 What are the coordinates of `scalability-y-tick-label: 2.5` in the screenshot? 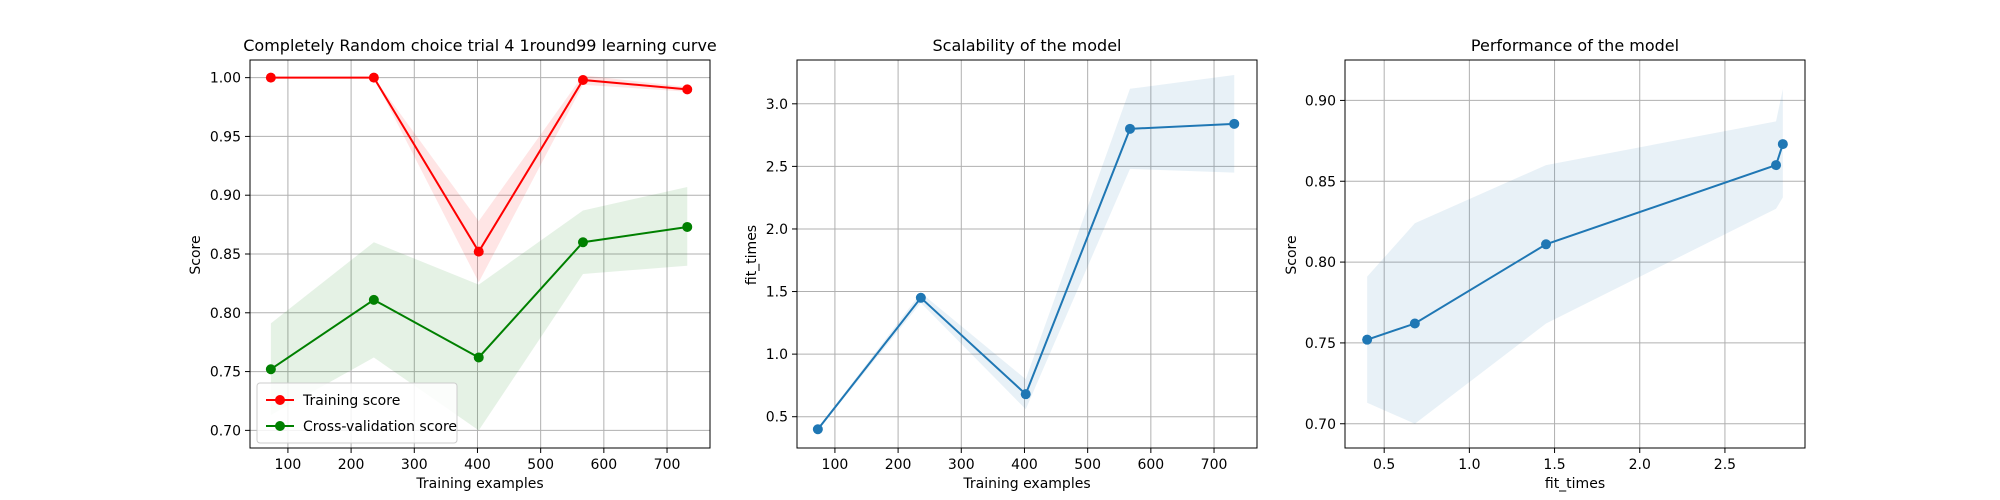 It's located at (777, 167).